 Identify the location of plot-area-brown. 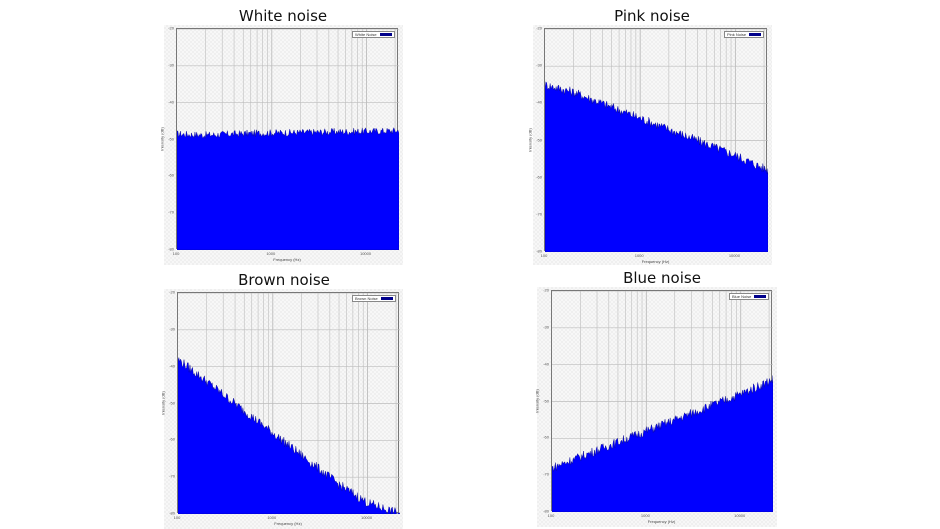
(288, 403).